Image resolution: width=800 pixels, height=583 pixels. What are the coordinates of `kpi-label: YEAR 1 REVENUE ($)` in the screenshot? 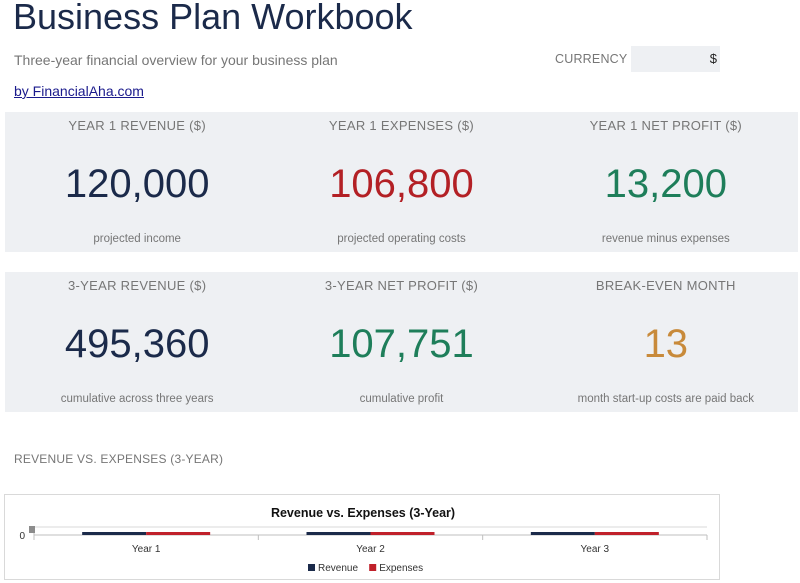 It's located at (137, 125).